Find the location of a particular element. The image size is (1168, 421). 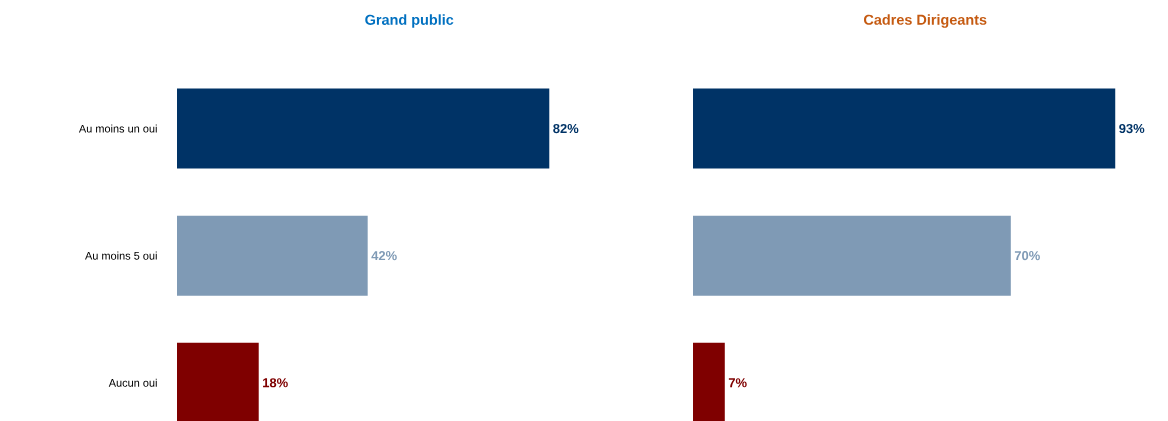

y-tick-label: Aucun oui is located at coordinates (132, 382).